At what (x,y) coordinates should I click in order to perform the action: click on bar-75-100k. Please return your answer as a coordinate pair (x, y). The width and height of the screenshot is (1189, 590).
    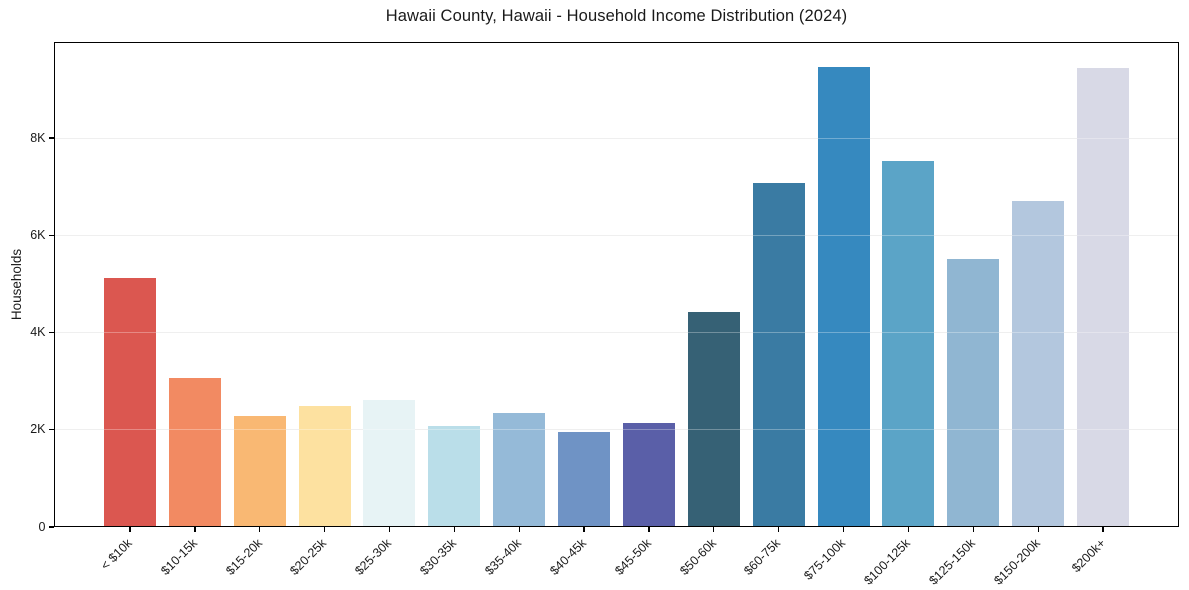
    Looking at the image, I should click on (843, 296).